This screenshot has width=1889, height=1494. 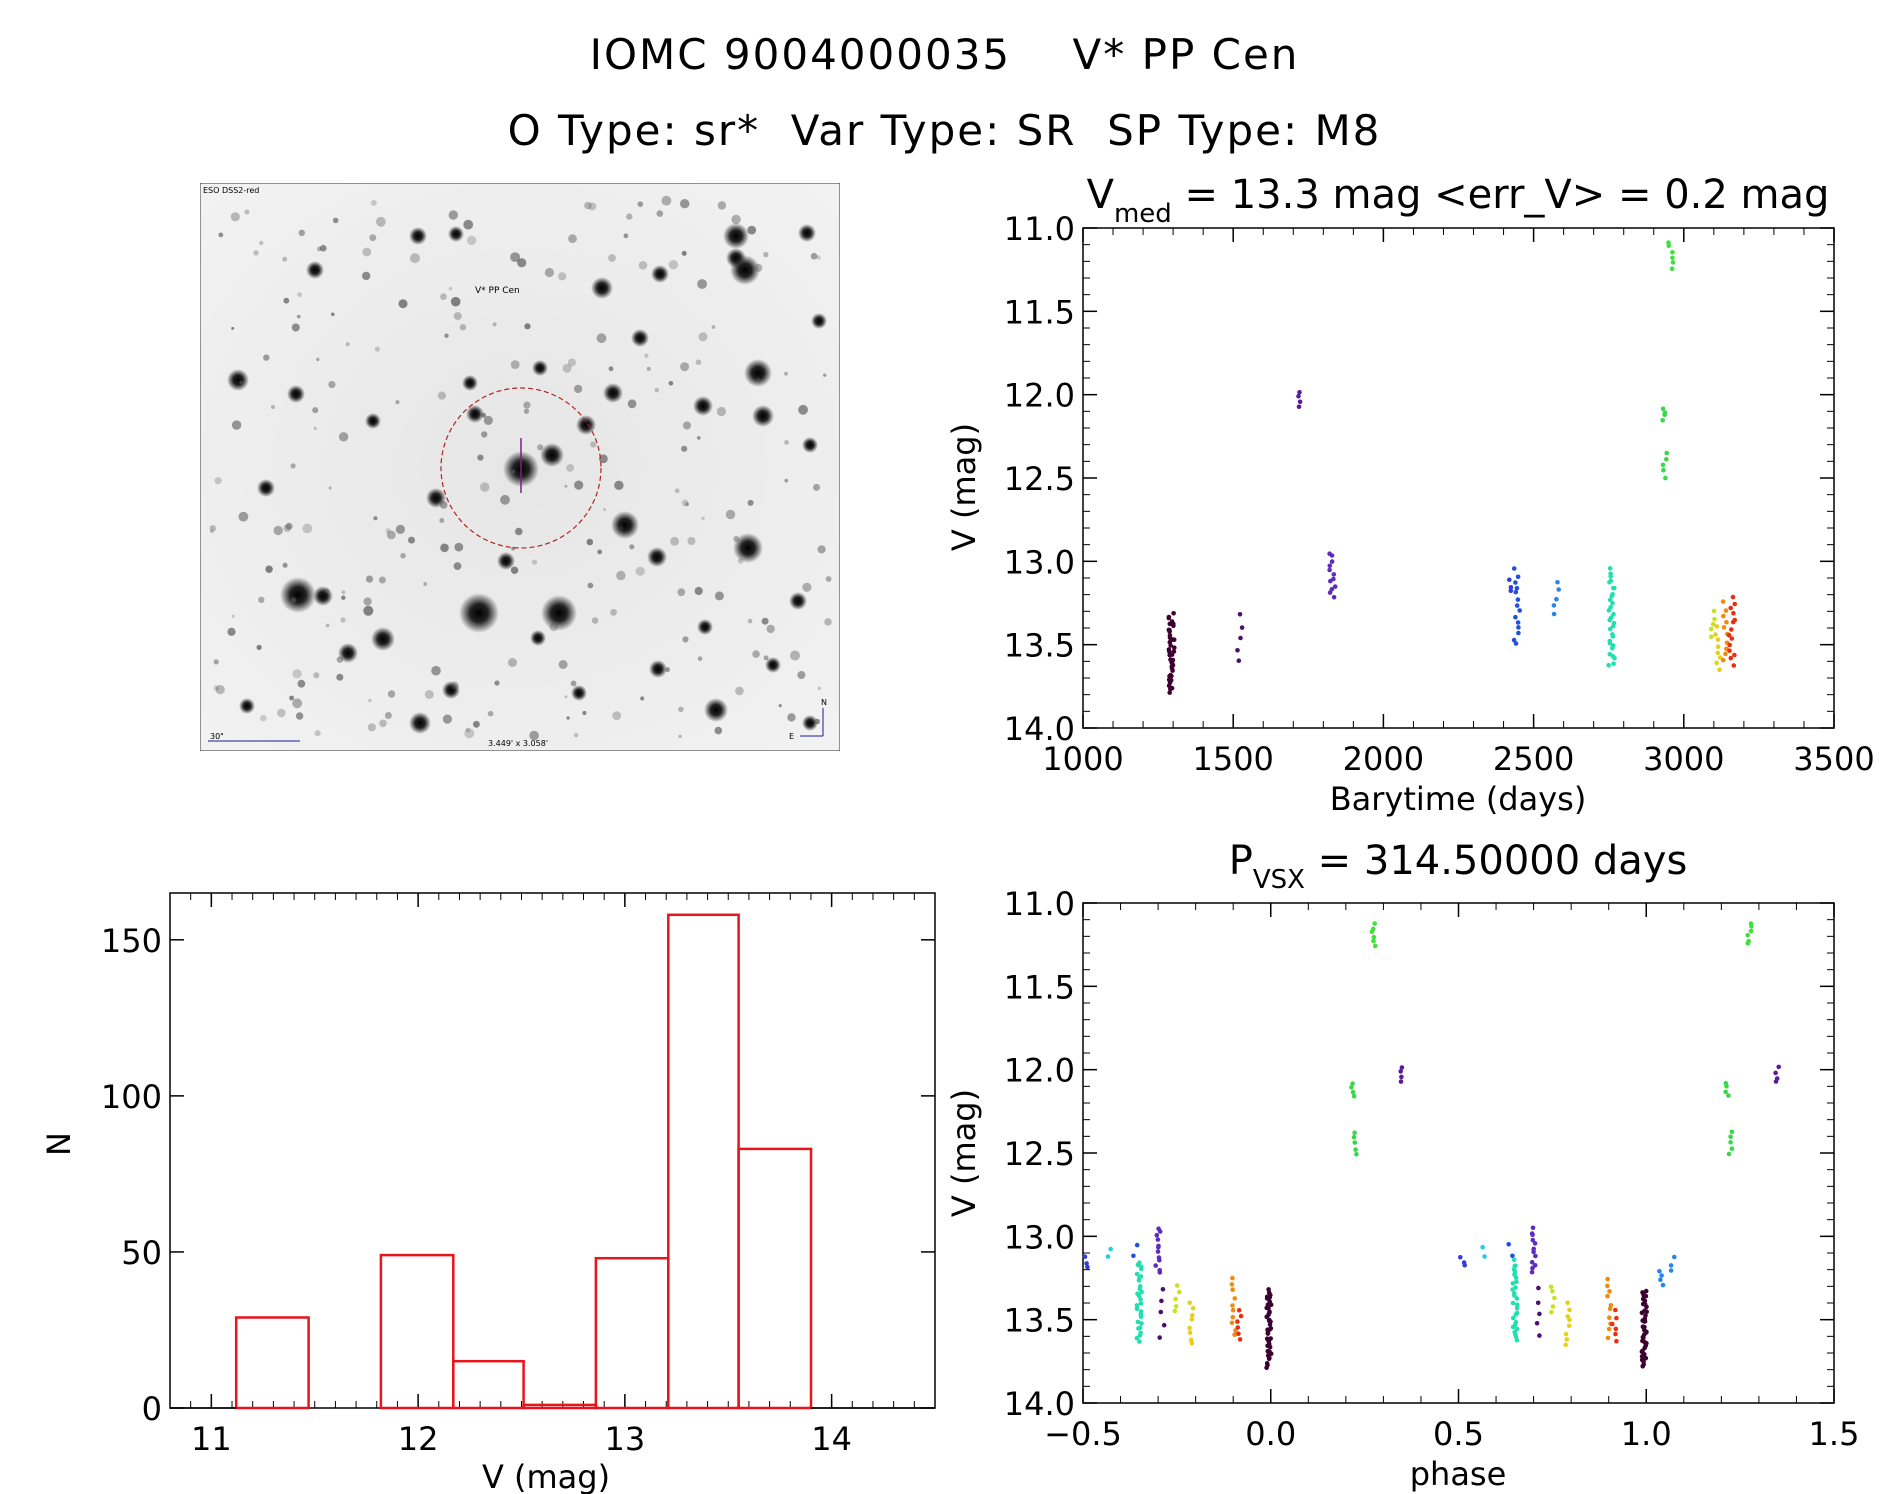 I want to click on light-curve-ylabel: V (mag), so click(x=964, y=487).